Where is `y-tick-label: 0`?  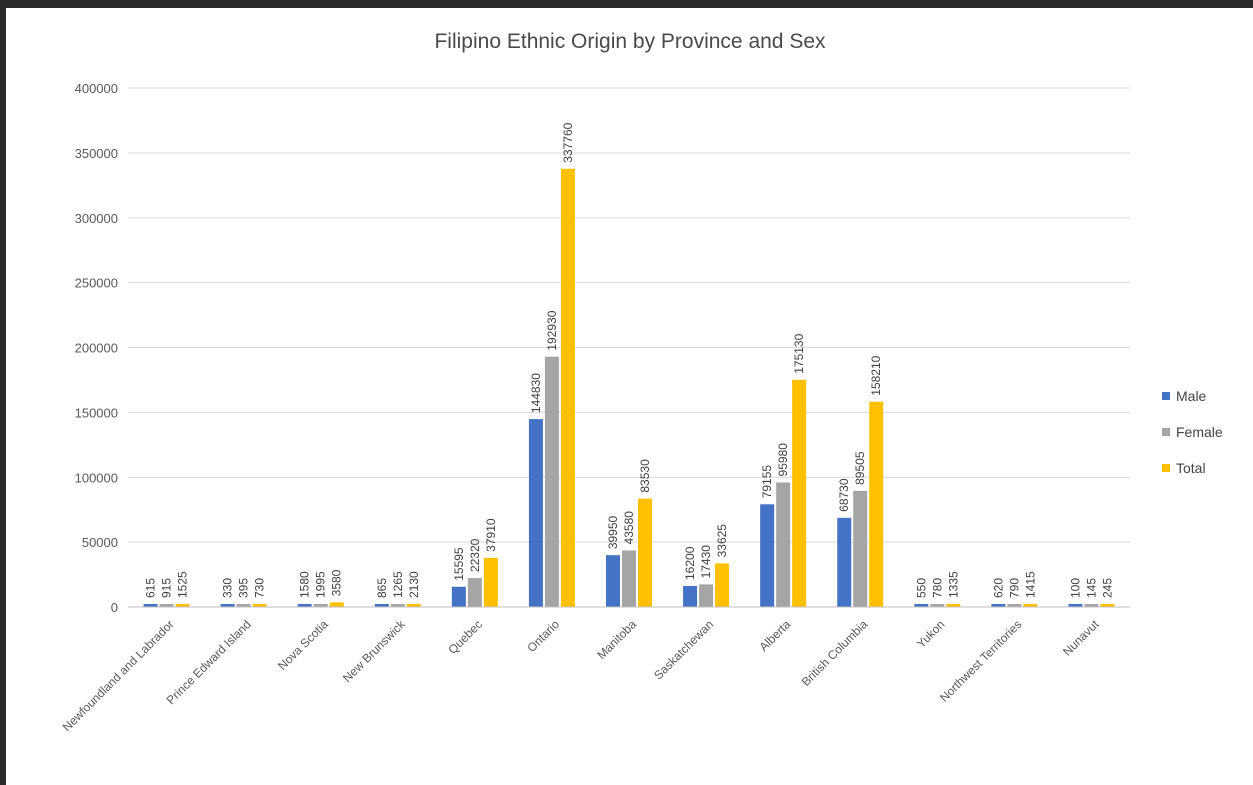 y-tick-label: 0 is located at coordinates (114, 607).